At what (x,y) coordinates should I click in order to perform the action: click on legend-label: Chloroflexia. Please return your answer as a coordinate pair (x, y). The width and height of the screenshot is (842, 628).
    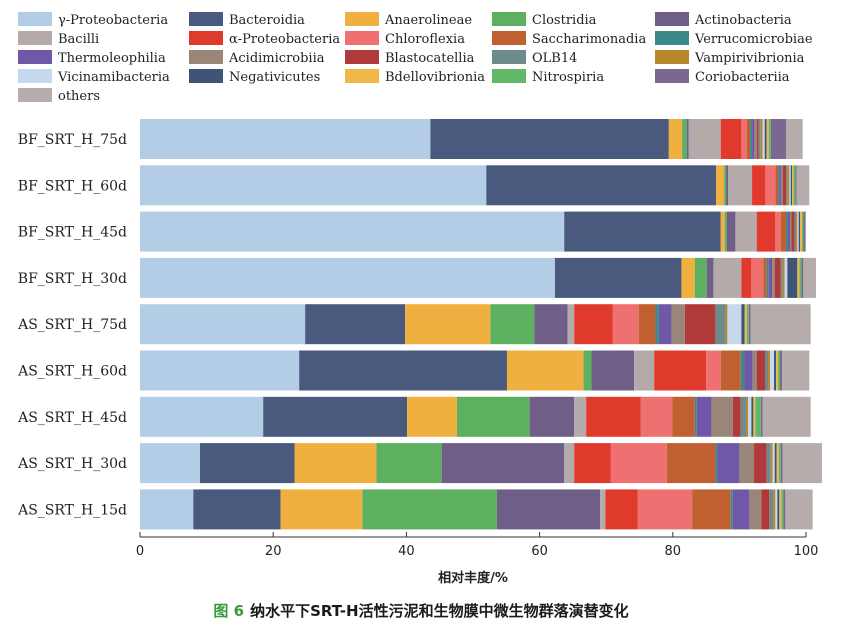
    Looking at the image, I should click on (425, 39).